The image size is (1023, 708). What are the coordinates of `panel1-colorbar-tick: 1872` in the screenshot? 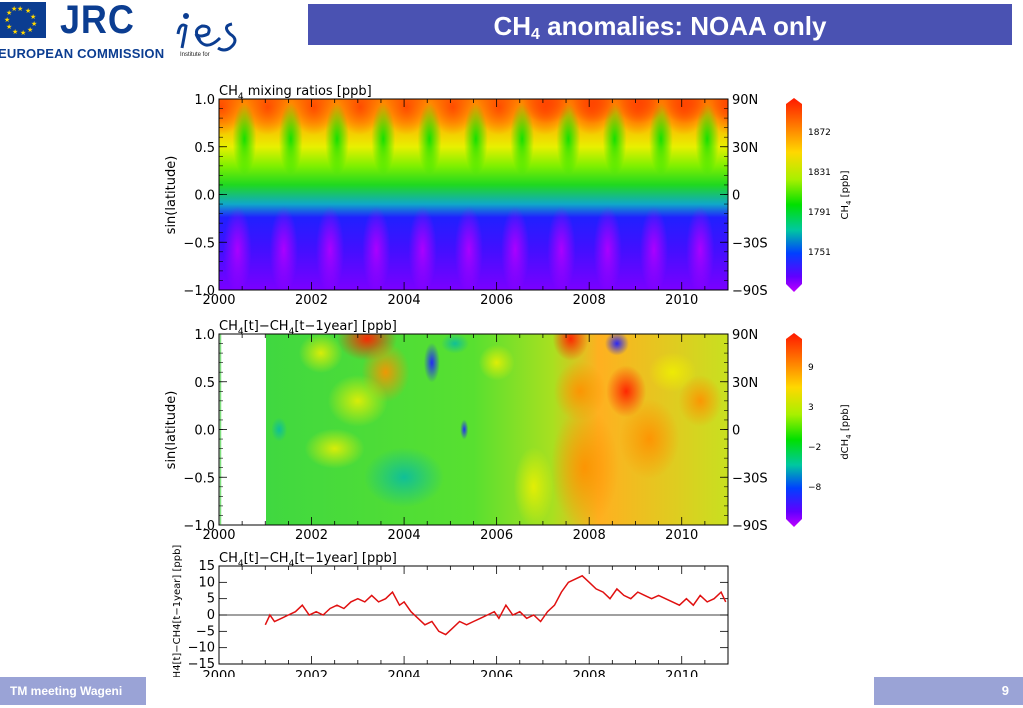 It's located at (819, 133).